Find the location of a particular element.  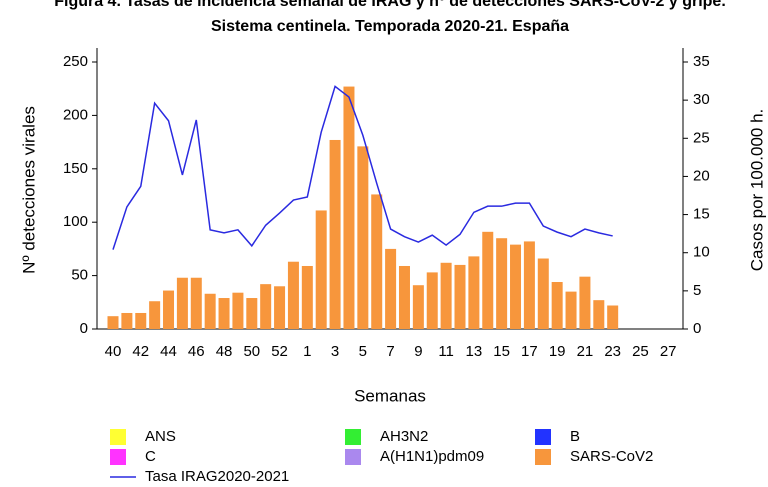

y-axis-label: Nº detecciones virales is located at coordinates (28, 190).